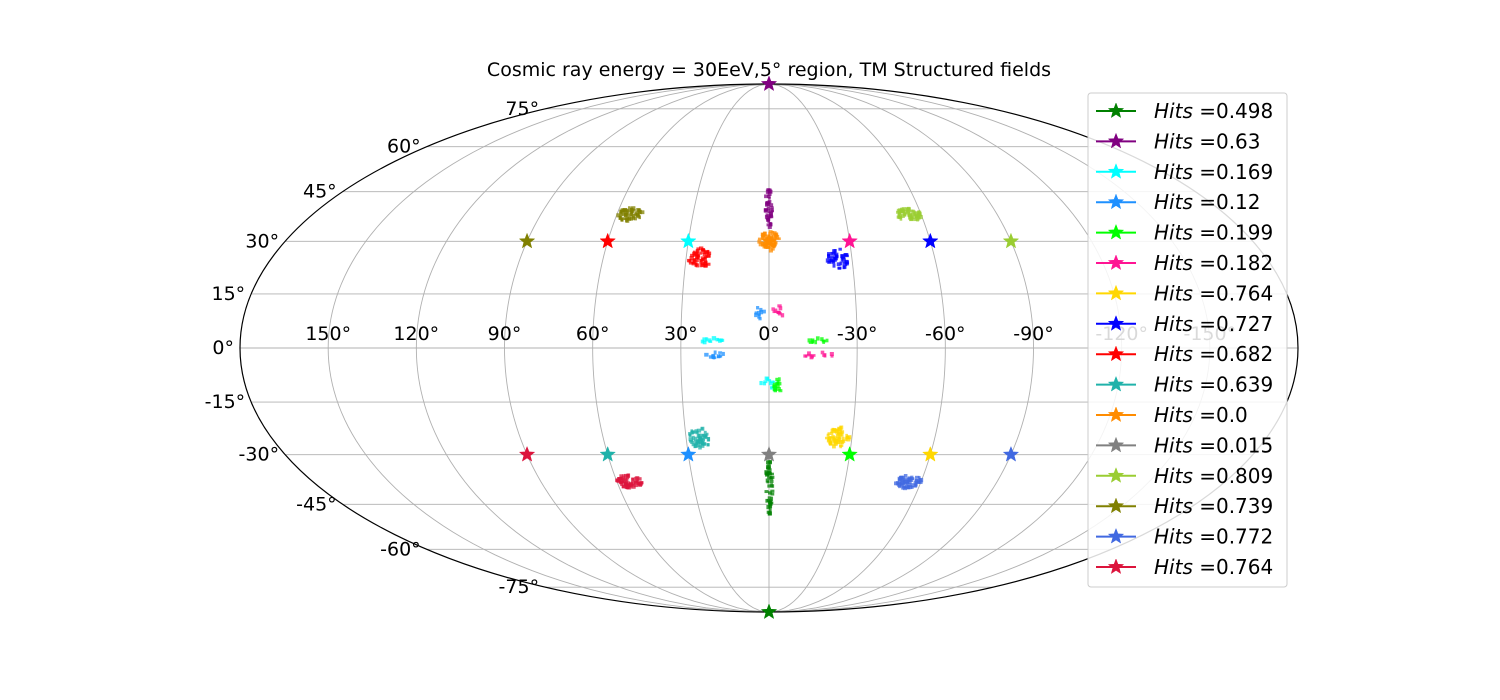  I want to click on longitude-tick-label: 90°, so click(505, 334).